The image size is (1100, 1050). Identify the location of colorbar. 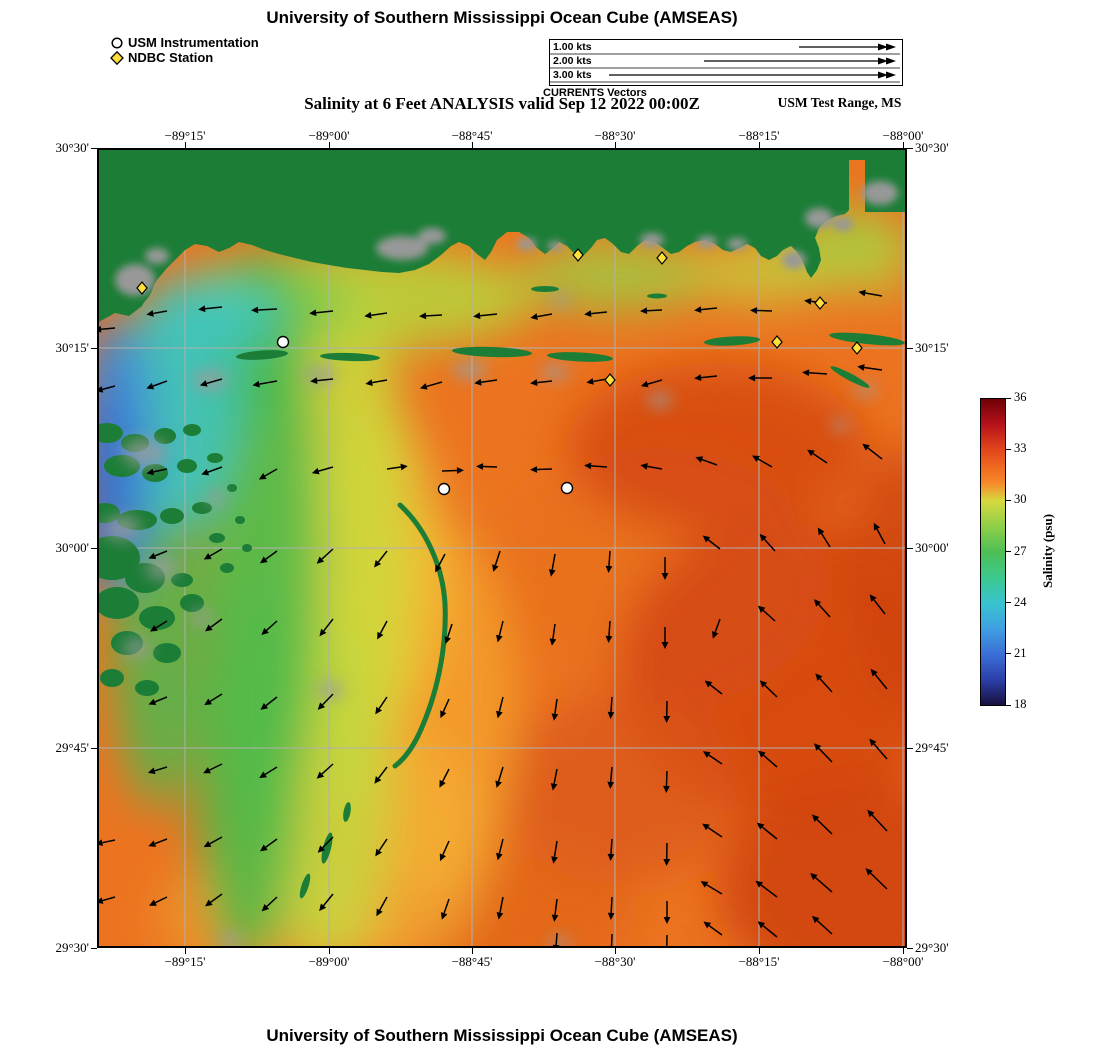
(993, 554).